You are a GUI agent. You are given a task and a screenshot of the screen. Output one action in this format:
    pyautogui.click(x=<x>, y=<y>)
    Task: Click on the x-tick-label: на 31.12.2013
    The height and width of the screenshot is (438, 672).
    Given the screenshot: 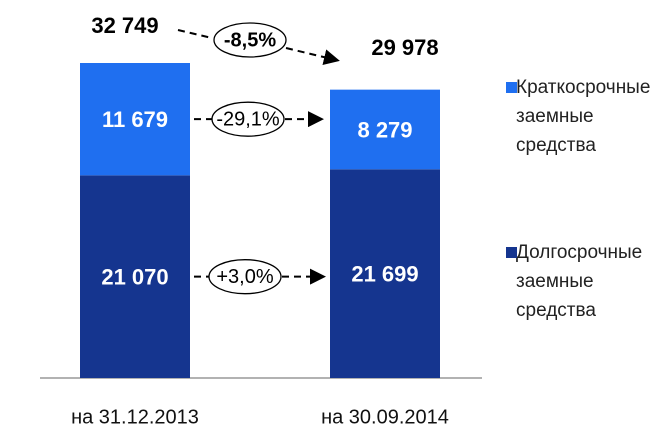 What is the action you would take?
    pyautogui.click(x=135, y=417)
    